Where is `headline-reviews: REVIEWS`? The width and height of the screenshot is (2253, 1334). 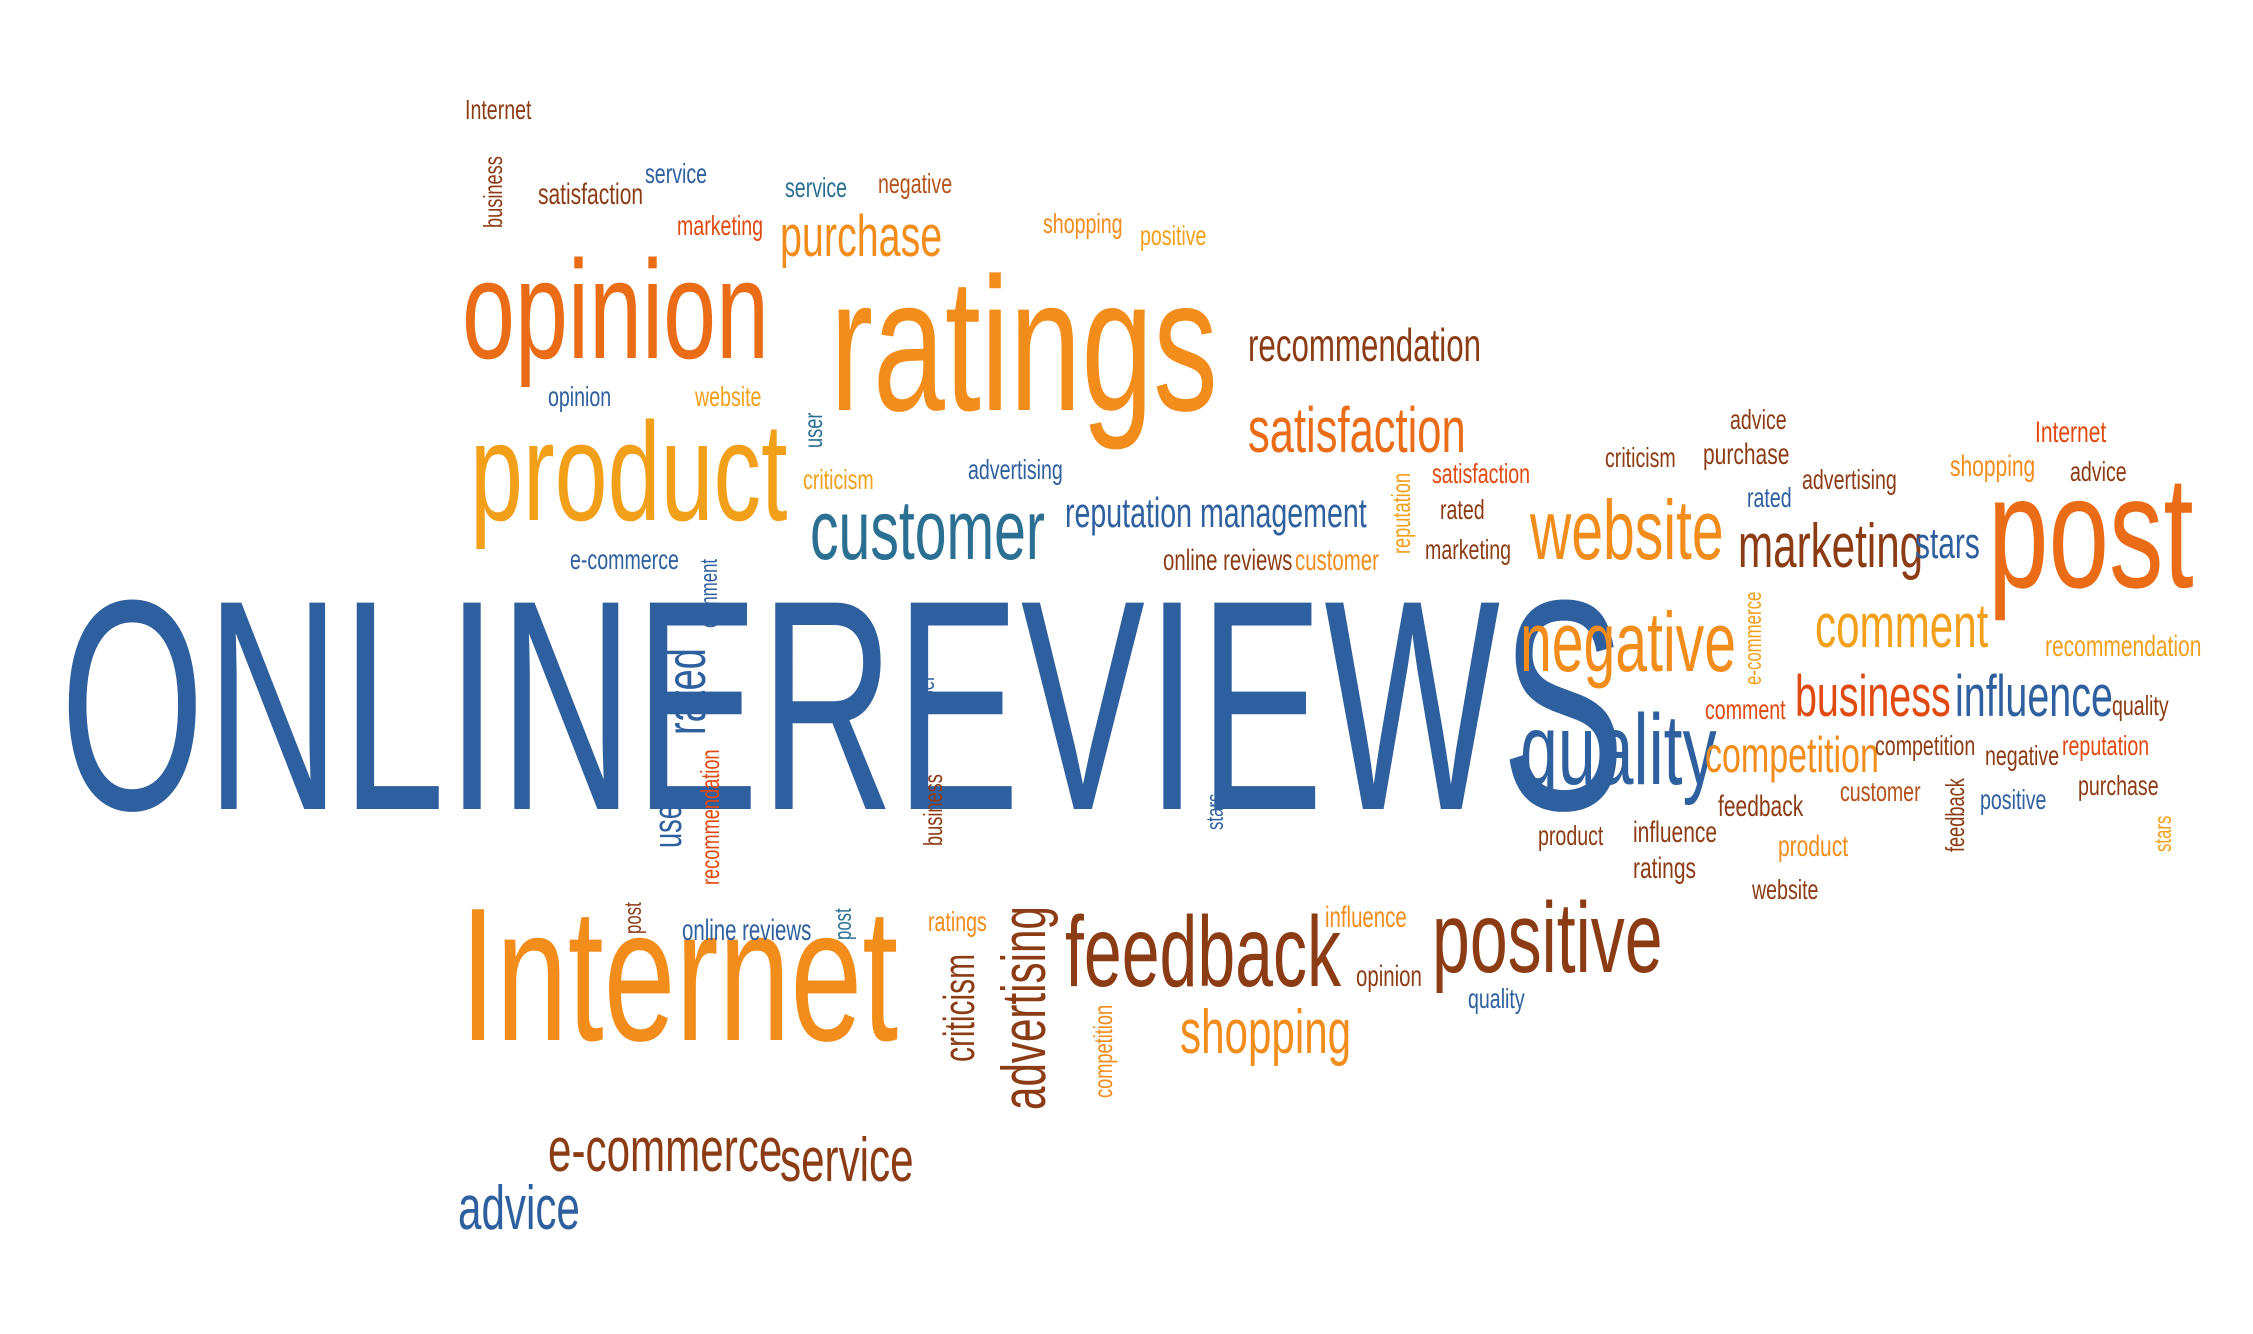
headline-reviews: REVIEWS is located at coordinates (1193, 705).